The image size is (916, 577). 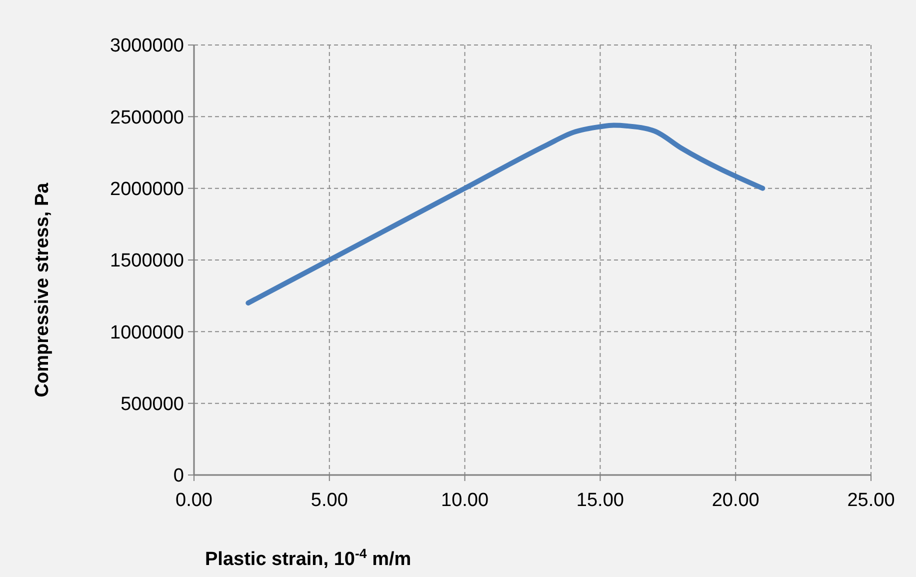 I want to click on x-tick-label: 5.00, so click(x=329, y=500).